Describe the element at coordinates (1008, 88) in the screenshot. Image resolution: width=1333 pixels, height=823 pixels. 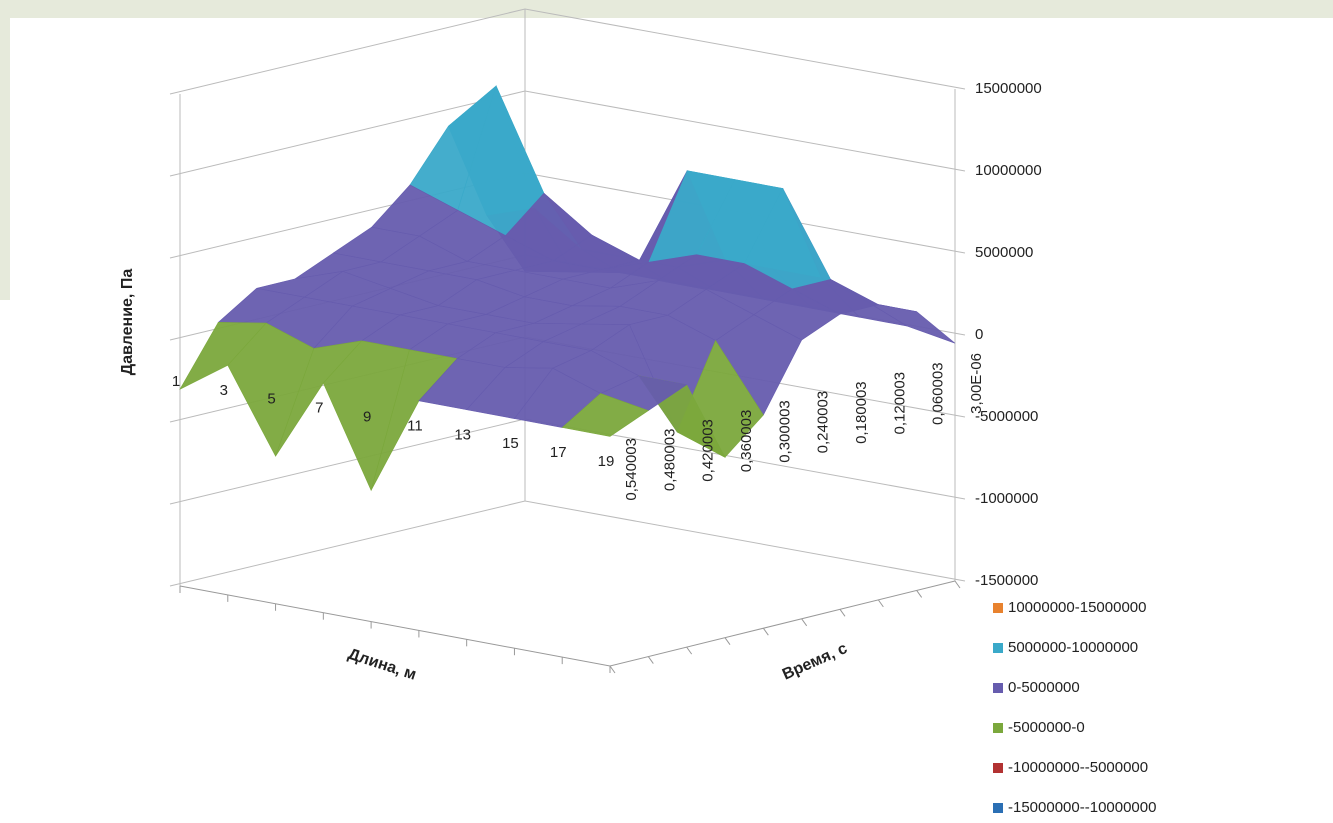
I see `z-tick-label: 15000000` at that location.